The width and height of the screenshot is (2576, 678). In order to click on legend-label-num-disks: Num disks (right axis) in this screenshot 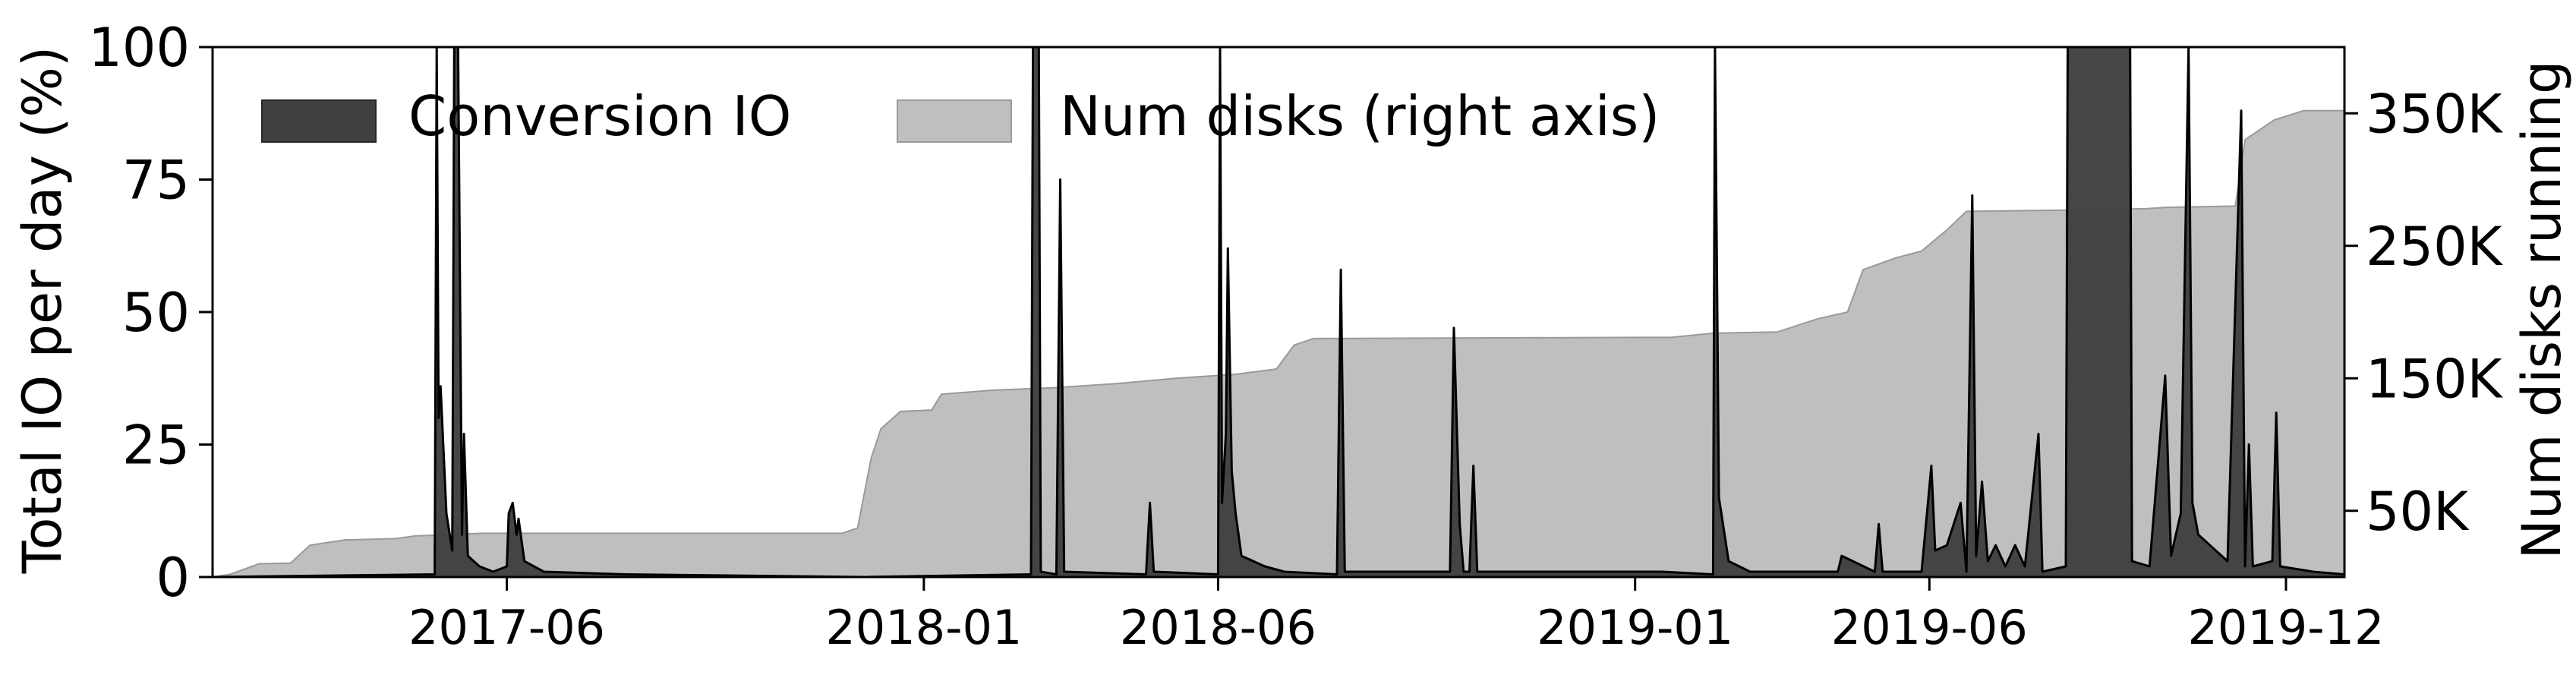, I will do `click(1360, 116)`.